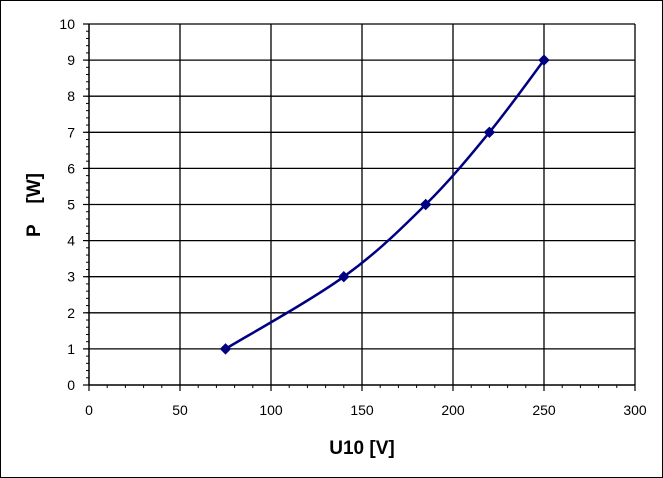 Image resolution: width=663 pixels, height=478 pixels. Describe the element at coordinates (71, 385) in the screenshot. I see `y-tick-label: 0` at that location.